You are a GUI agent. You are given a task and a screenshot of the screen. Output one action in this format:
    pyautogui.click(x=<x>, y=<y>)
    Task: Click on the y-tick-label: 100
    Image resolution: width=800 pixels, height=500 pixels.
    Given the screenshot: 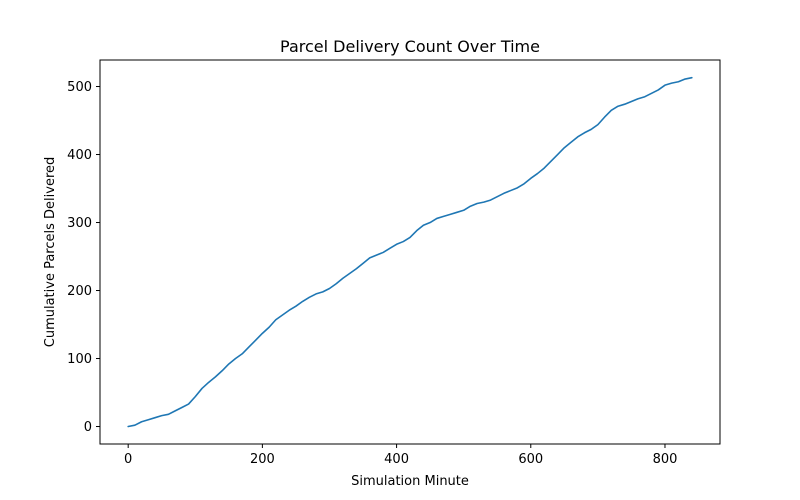 What is the action you would take?
    pyautogui.click(x=79, y=359)
    